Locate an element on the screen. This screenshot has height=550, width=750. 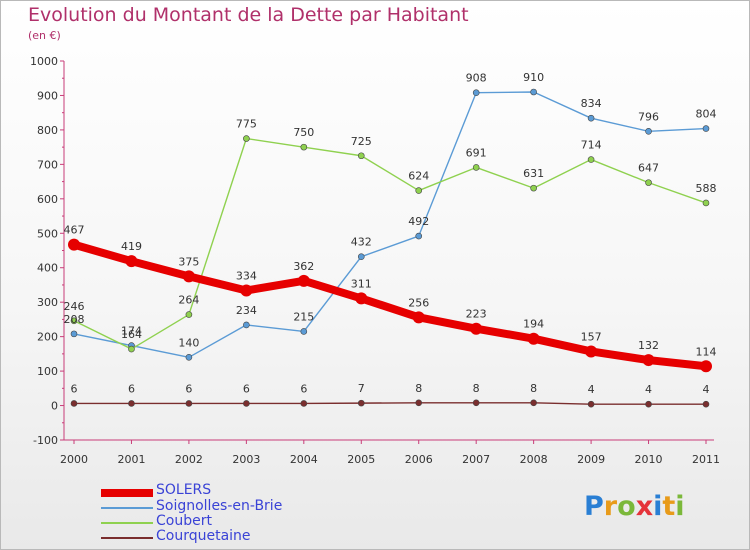
data-label-solers: 419 is located at coordinates (131, 246).